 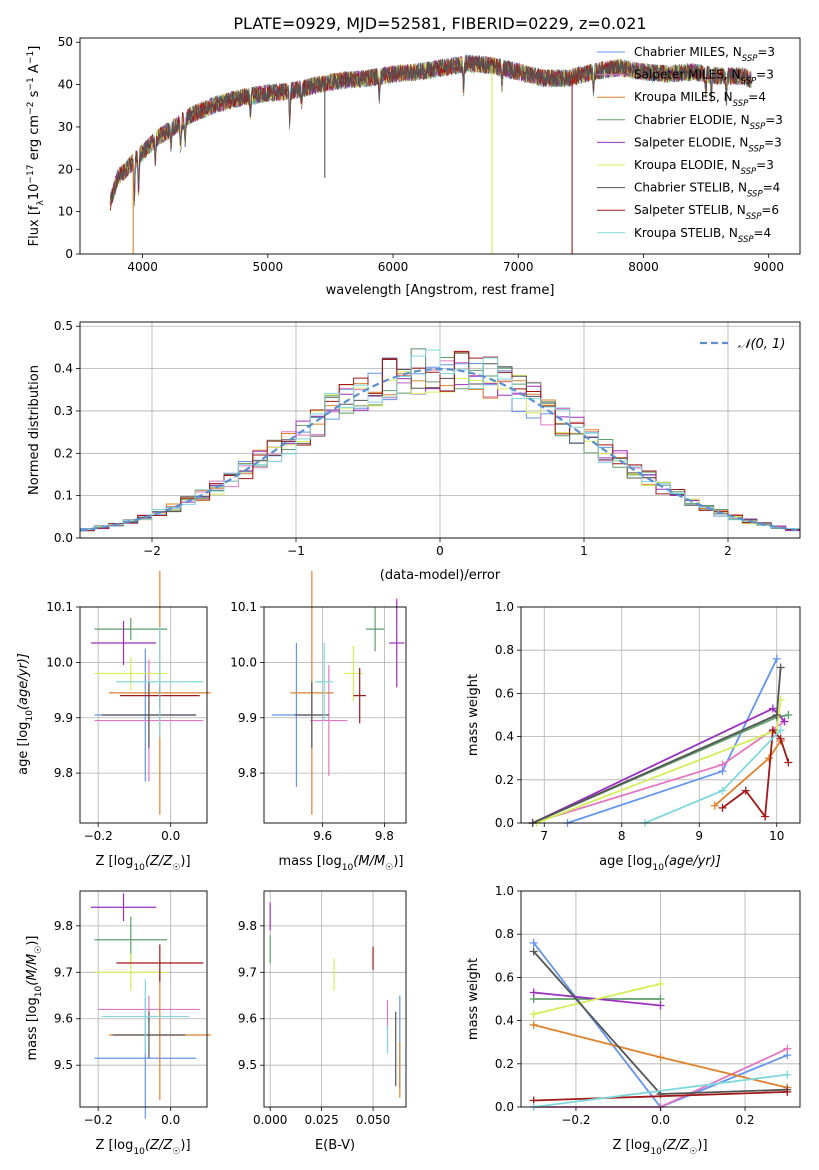 What do you see at coordinates (773, 142) in the screenshot?
I see `legend-label-tail: =3` at bounding box center [773, 142].